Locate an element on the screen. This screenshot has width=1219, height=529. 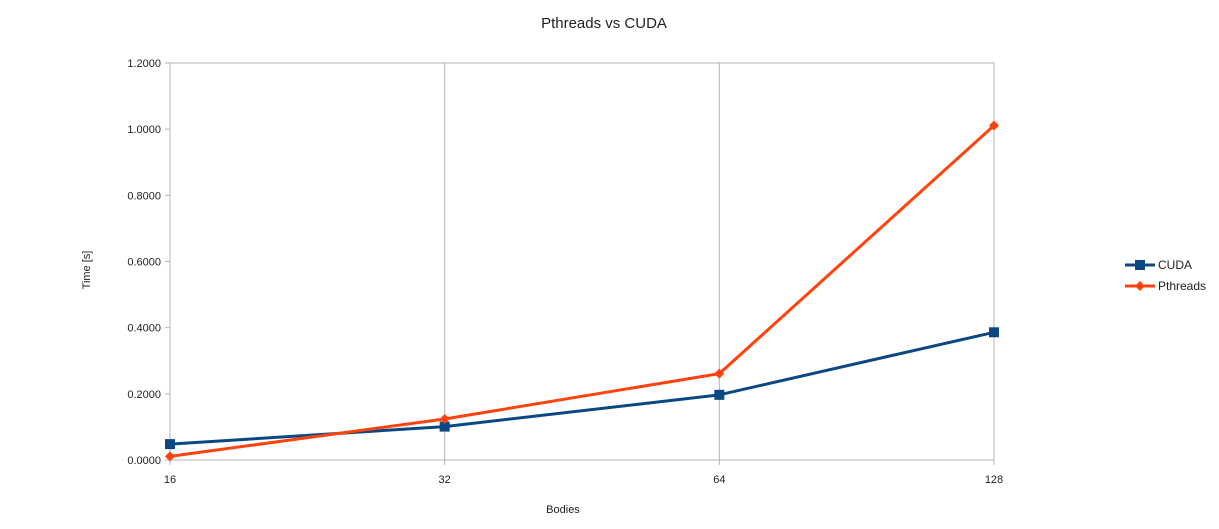
x-tick-label: 16 is located at coordinates (170, 480).